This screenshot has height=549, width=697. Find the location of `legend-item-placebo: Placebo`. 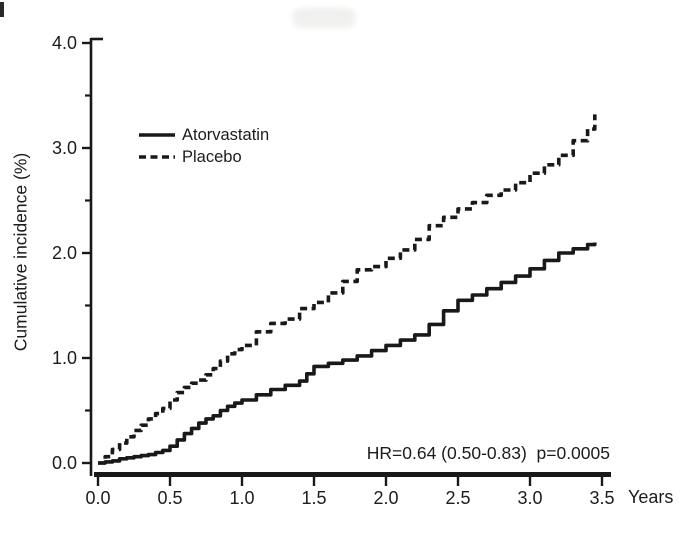

legend-item-placebo: Placebo is located at coordinates (203, 157).